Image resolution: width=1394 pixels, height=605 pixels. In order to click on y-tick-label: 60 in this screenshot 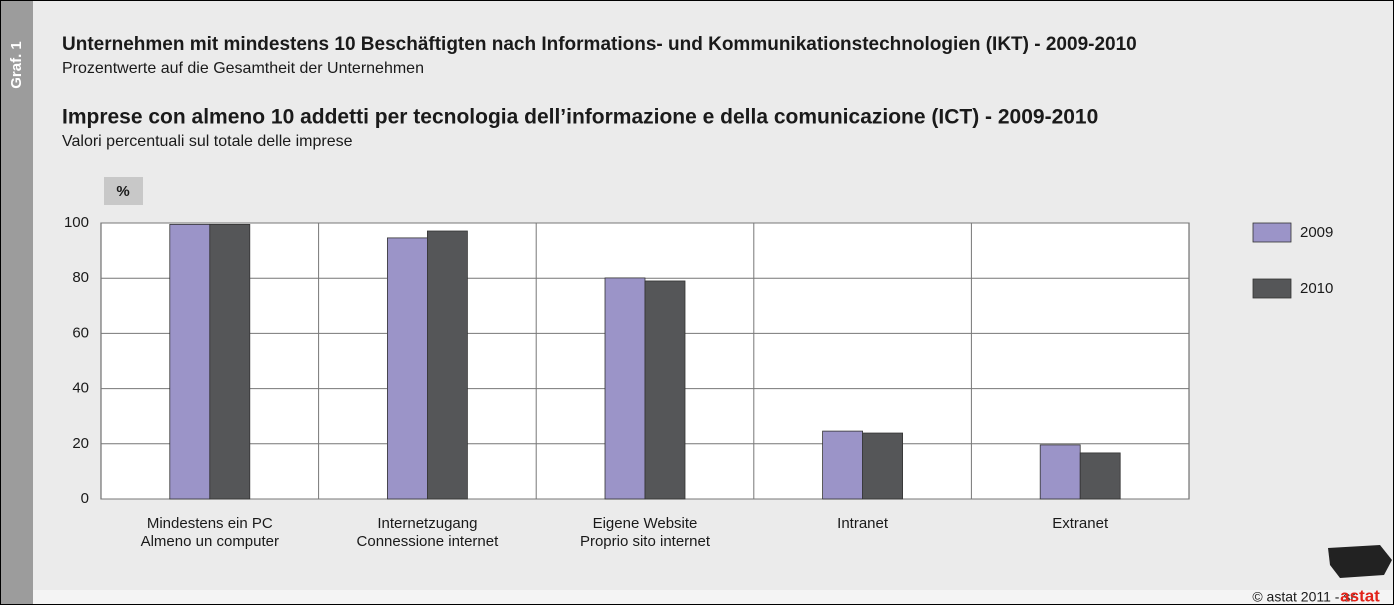, I will do `click(80, 332)`.